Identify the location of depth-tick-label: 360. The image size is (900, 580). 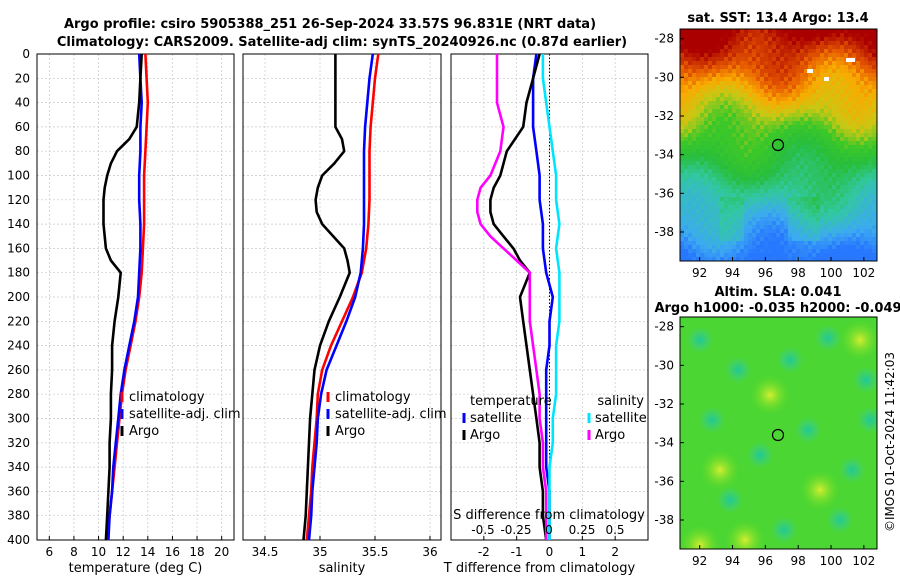
(18, 491).